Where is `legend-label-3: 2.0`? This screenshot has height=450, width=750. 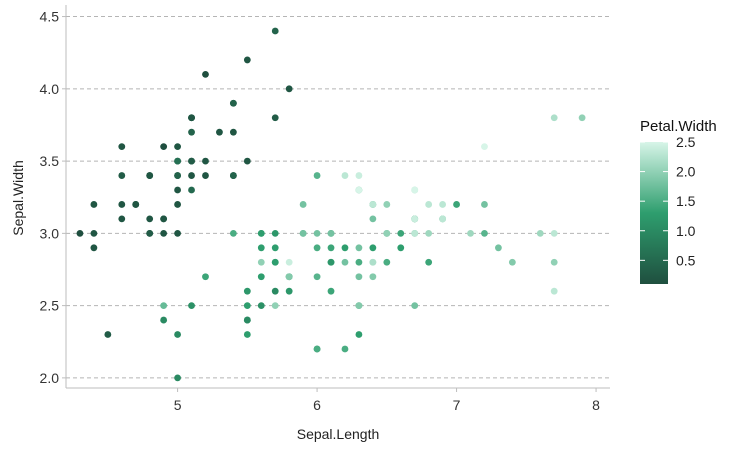 legend-label-3: 2.0 is located at coordinates (686, 172).